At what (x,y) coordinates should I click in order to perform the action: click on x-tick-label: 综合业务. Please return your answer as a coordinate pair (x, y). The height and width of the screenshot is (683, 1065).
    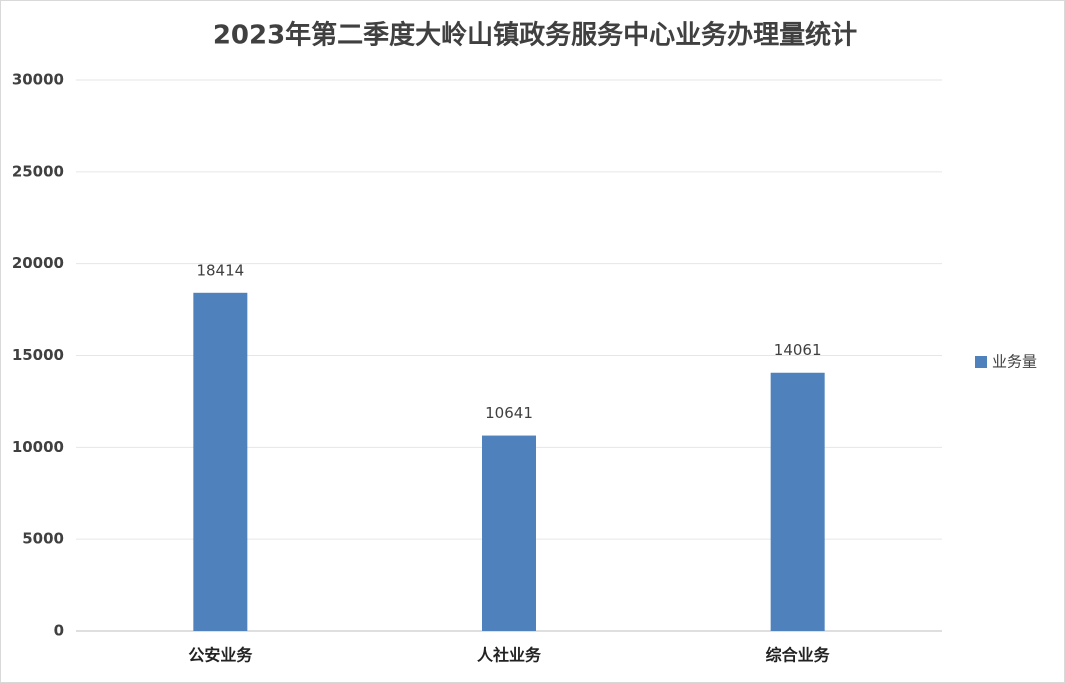
    Looking at the image, I should click on (798, 655).